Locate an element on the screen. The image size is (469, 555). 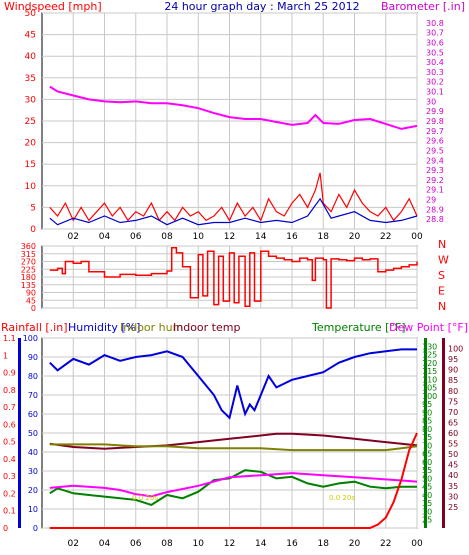
dew-tick-label: 25 is located at coordinates (453, 507).